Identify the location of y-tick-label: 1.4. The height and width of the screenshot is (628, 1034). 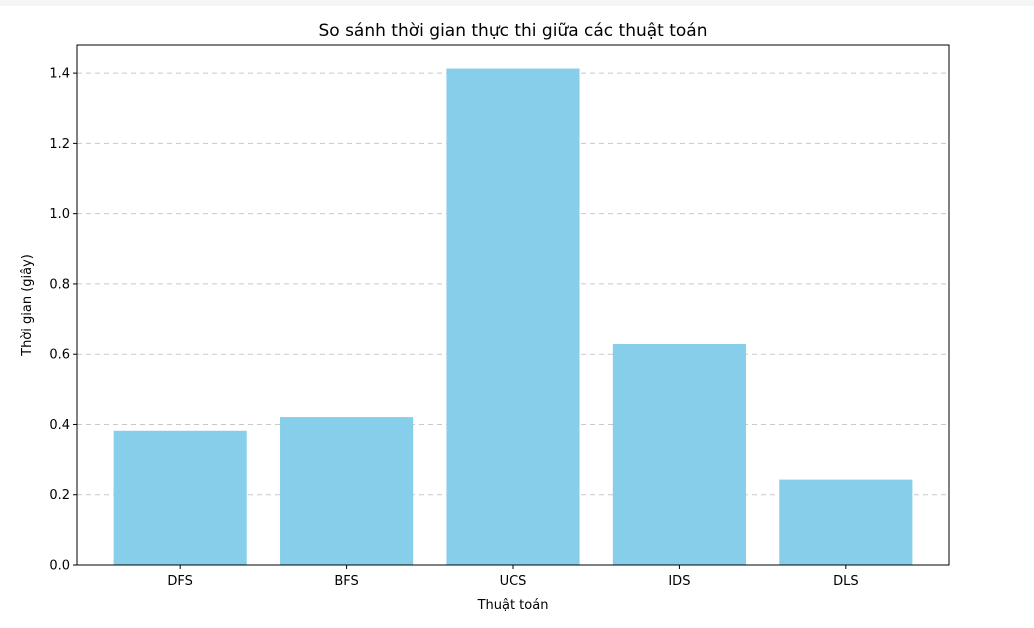
(59, 74).